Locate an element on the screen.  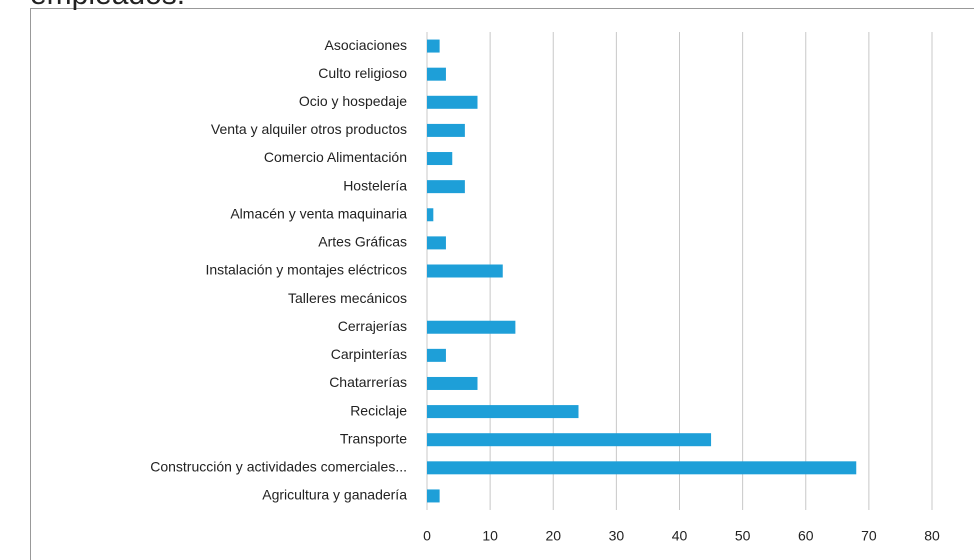
y-tick-label: Chatarrerías is located at coordinates (368, 382).